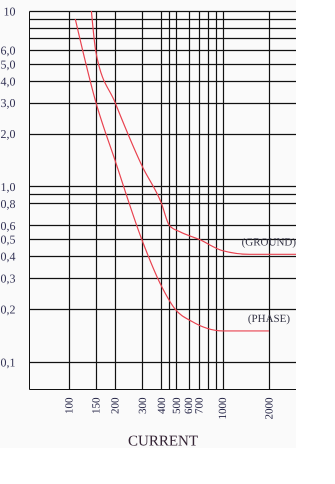  Describe the element at coordinates (8, 309) in the screenshot. I see `y-tick-label: 0,2` at that location.